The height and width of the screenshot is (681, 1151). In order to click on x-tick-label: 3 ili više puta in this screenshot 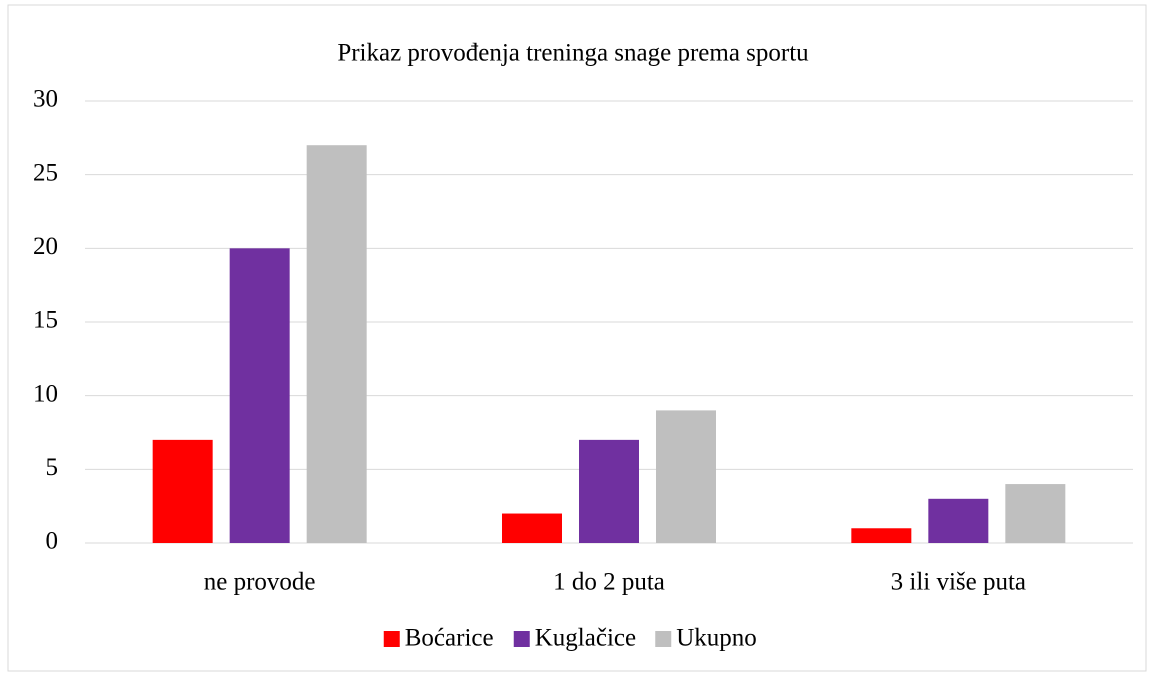, I will do `click(958, 582)`.